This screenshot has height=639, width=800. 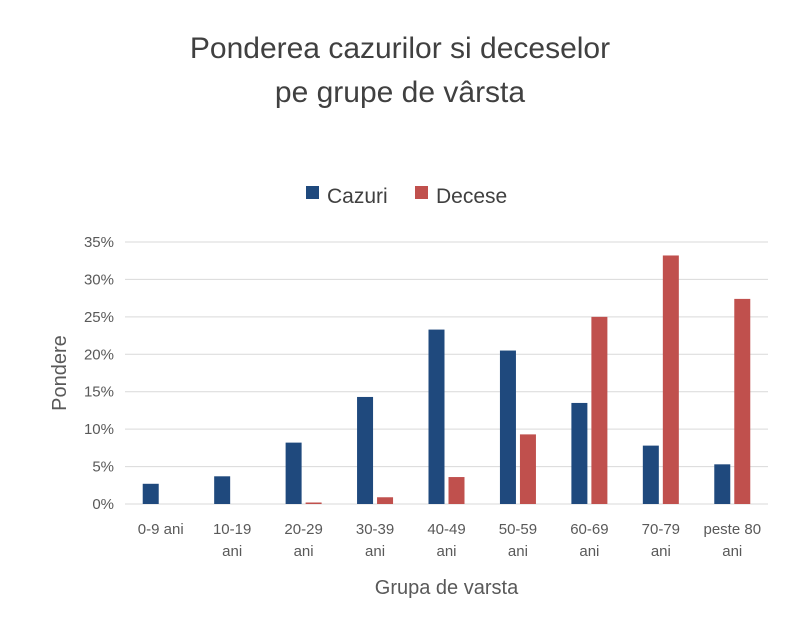 What do you see at coordinates (99, 279) in the screenshot?
I see `y-tick-label: 30%` at bounding box center [99, 279].